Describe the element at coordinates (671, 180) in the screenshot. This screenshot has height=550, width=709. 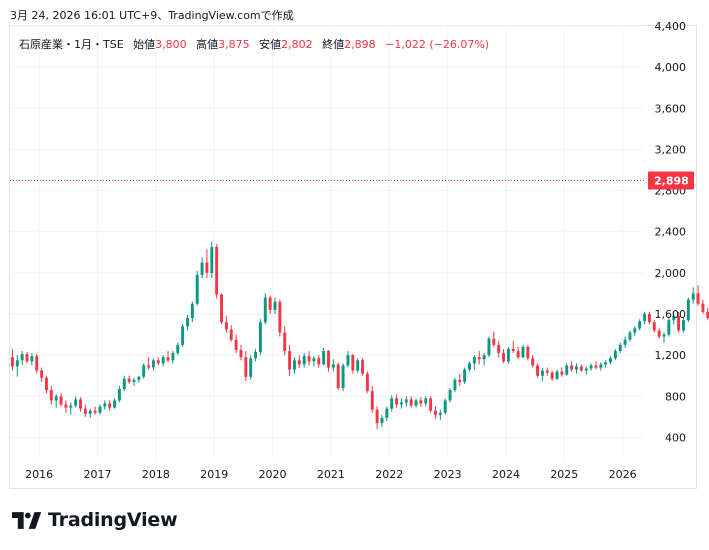
I see `current-price-label: 2,898` at that location.